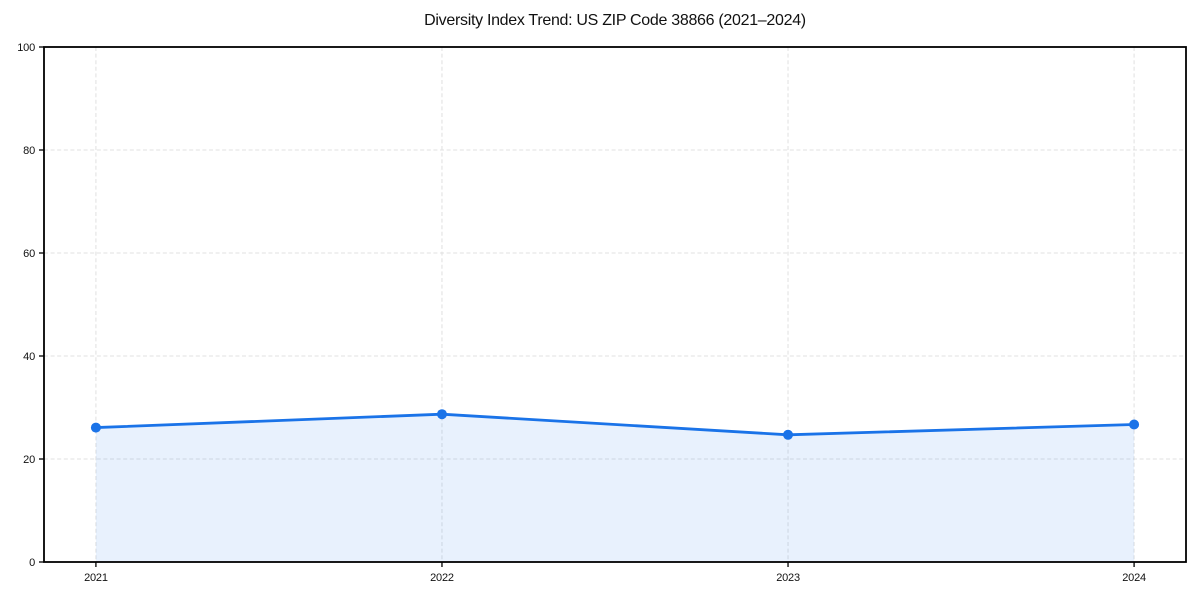 The height and width of the screenshot is (600, 1200). I want to click on y-tick-label: 40, so click(29, 357).